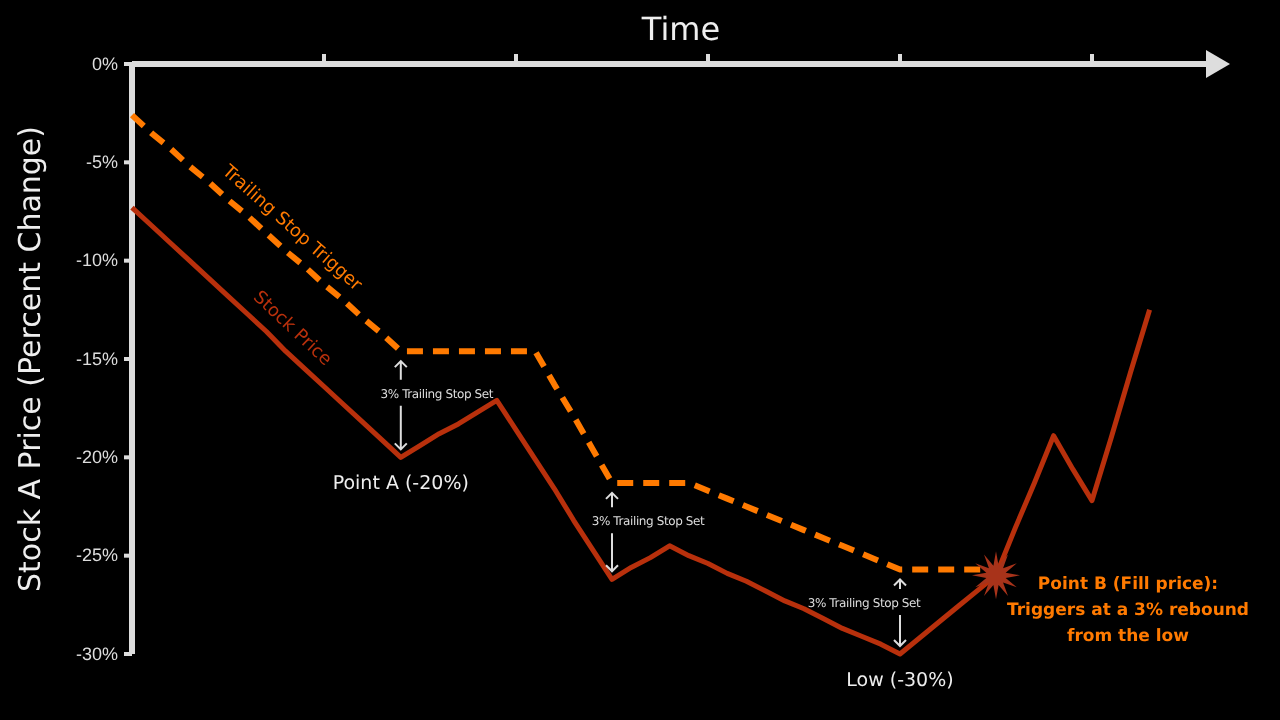  I want to click on y-tick-label: -10%, so click(96, 260).